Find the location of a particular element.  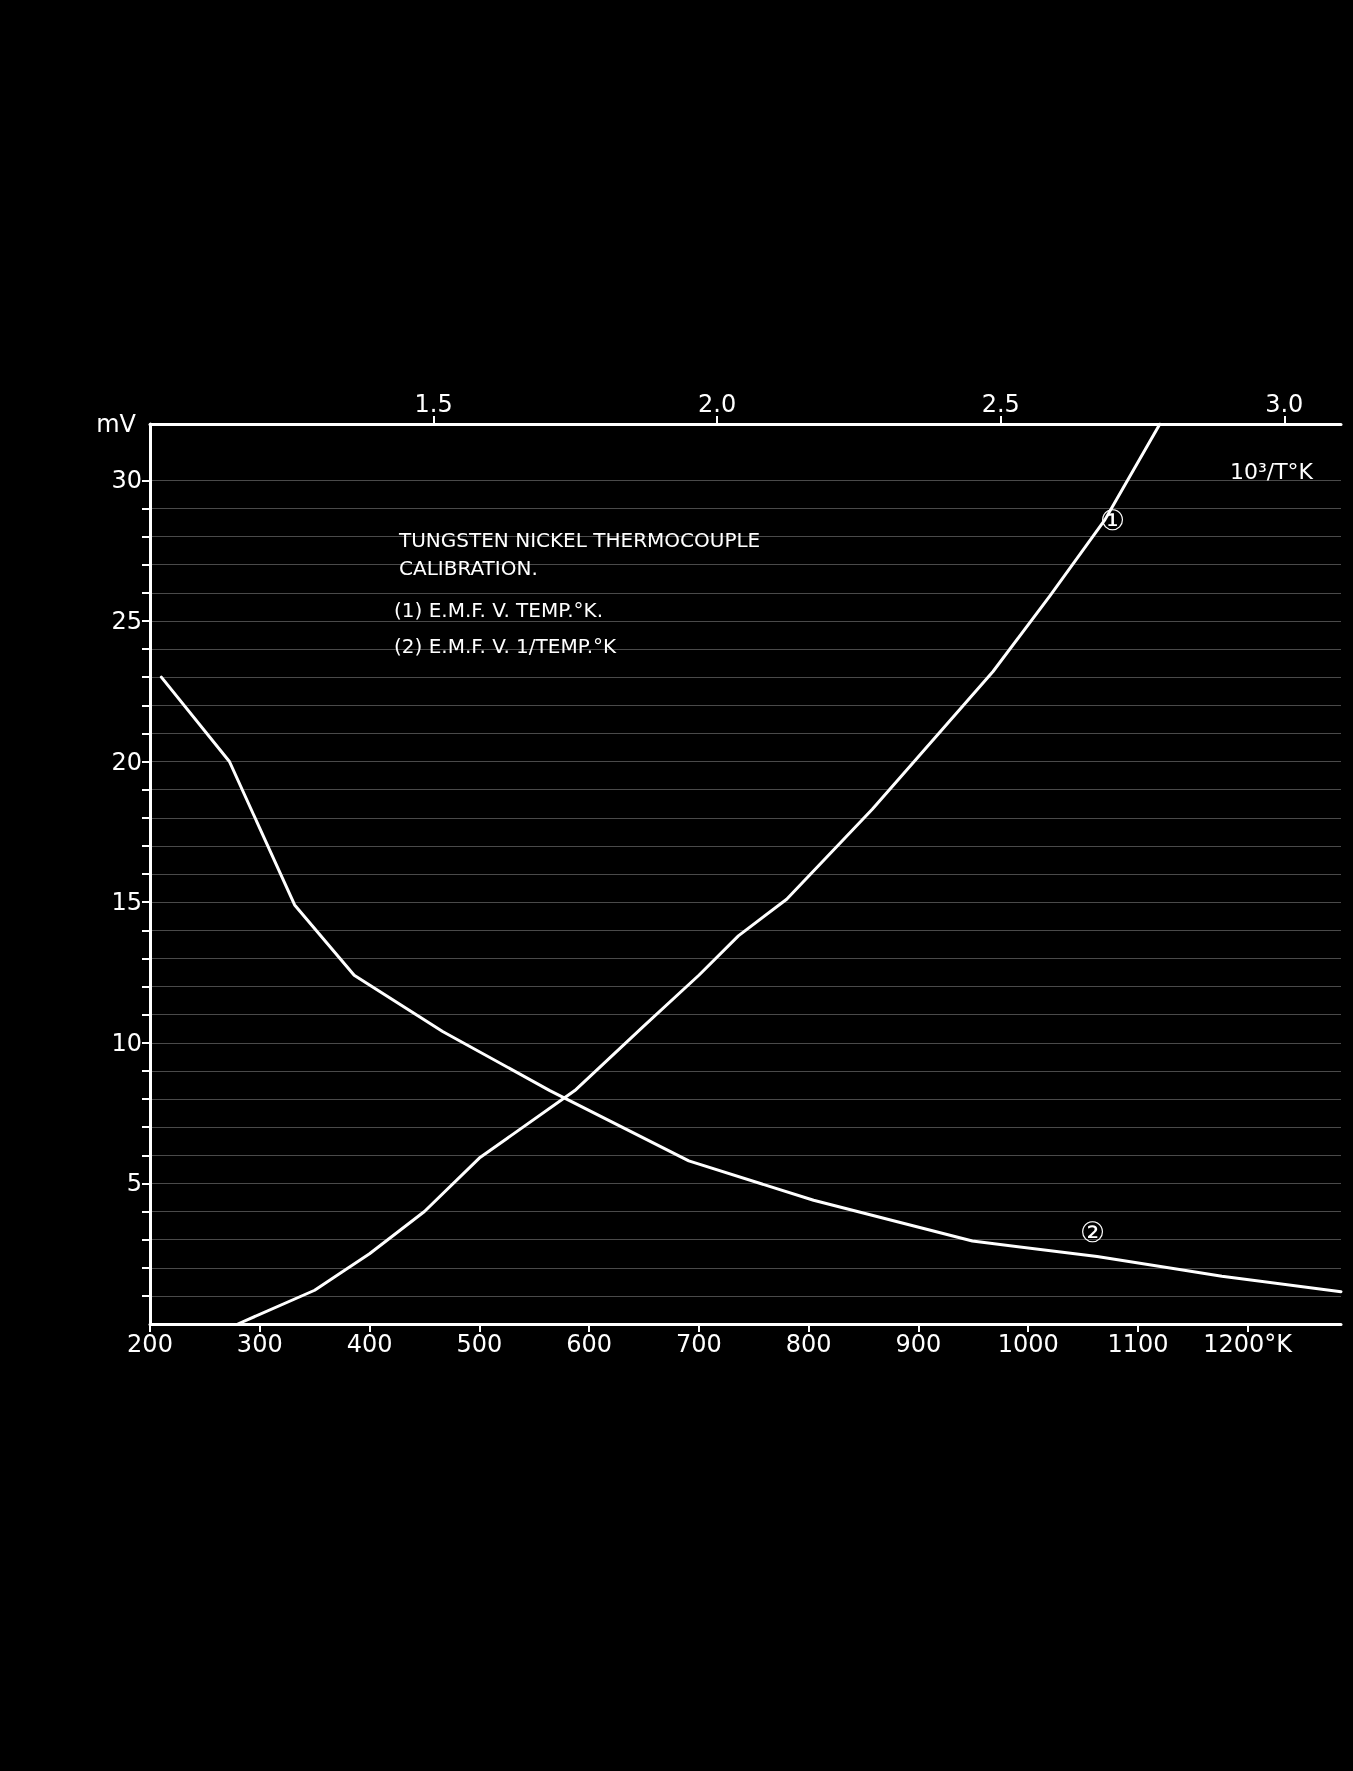

y-tick-label: 15 is located at coordinates (126, 902).